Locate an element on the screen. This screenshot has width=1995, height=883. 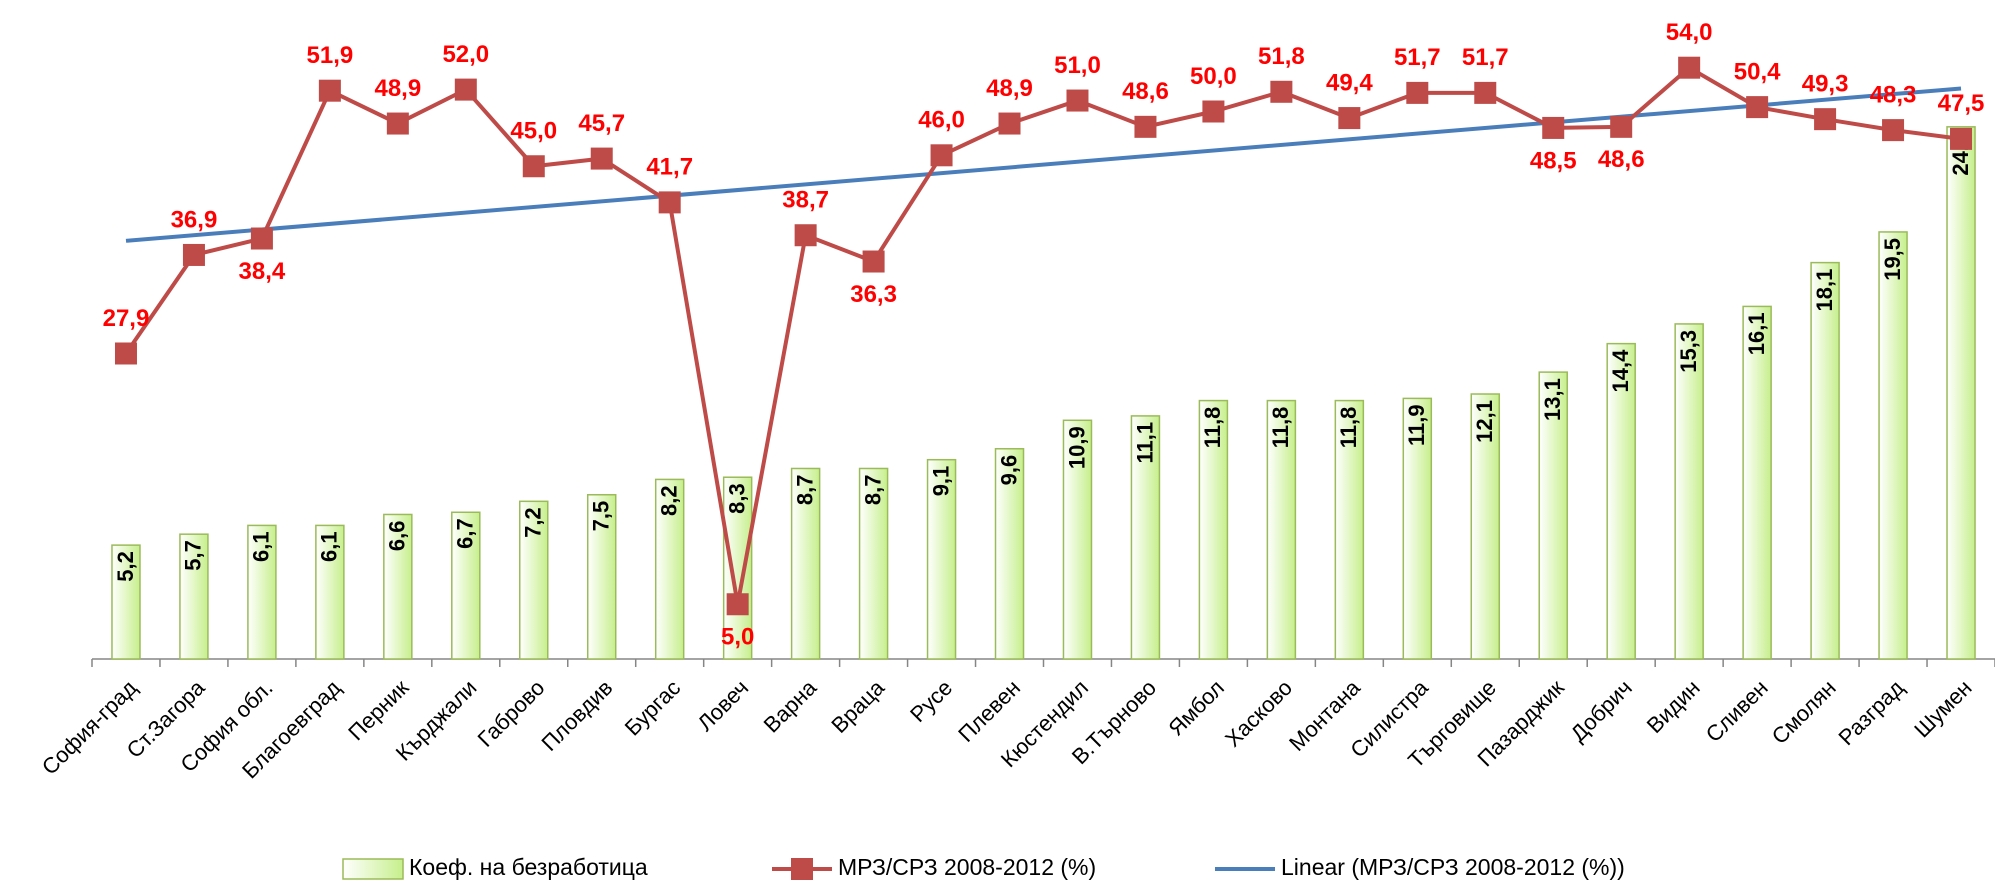
bar-label: 13,1 is located at coordinates (1552, 399).